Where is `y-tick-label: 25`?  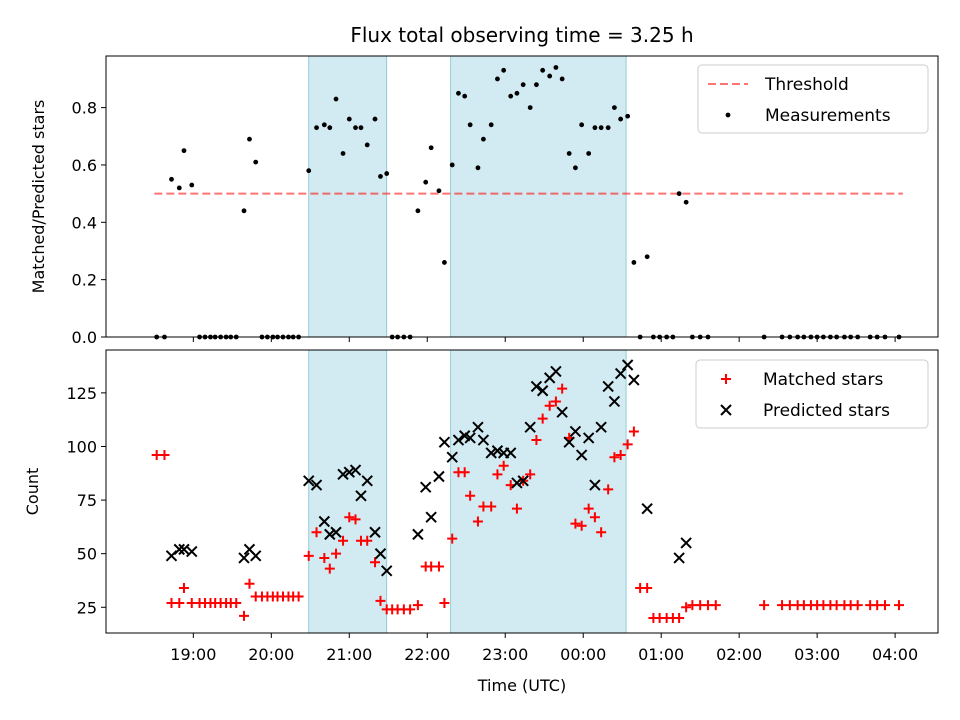 y-tick-label: 25 is located at coordinates (87, 607).